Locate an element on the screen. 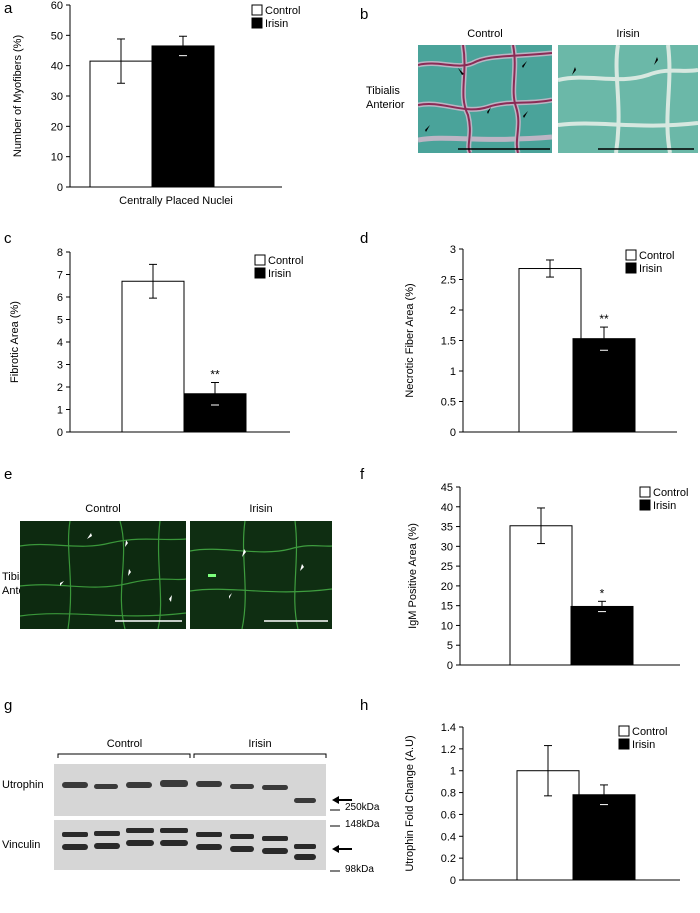 The image size is (700, 913). panel-letter-d: d is located at coordinates (364, 238).